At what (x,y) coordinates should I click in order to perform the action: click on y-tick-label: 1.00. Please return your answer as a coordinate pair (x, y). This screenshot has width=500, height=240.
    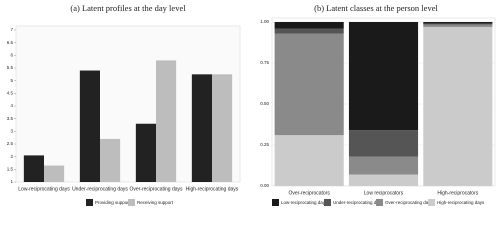
    Looking at the image, I should click on (264, 21).